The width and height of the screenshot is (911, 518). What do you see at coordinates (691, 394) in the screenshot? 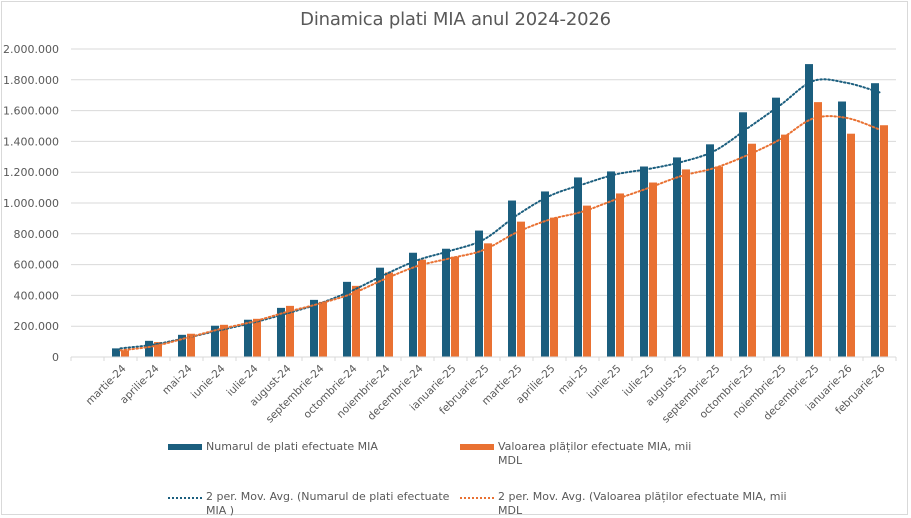
I see `x-tick-label: septembrie-25` at bounding box center [691, 394].